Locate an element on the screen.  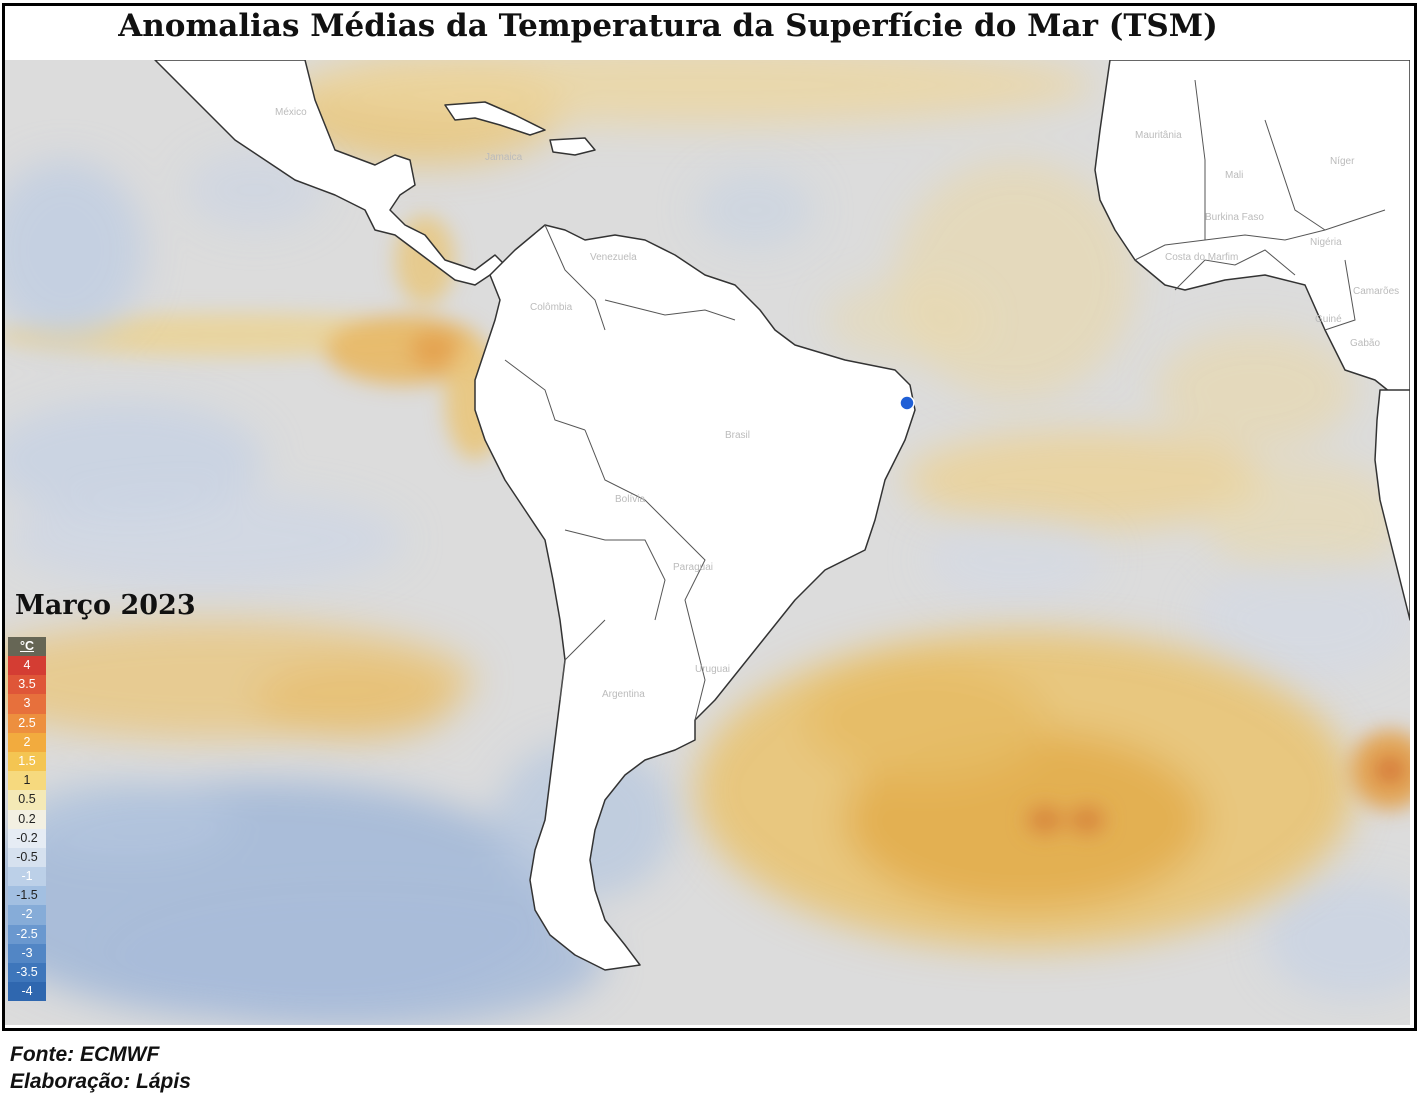
cuba-island is located at coordinates (495, 118).